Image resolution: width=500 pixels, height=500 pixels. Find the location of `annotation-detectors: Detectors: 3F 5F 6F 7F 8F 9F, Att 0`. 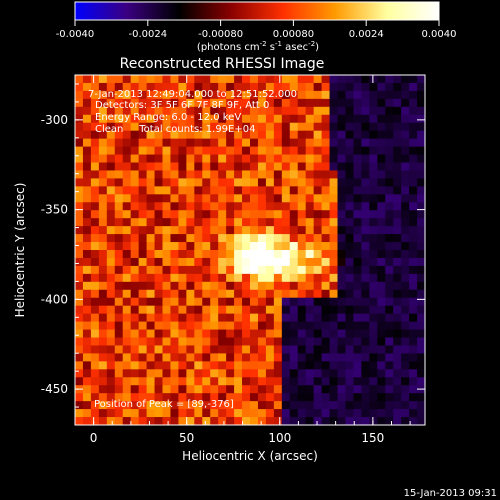

annotation-detectors: Detectors: 3F 5F 6F 7F 8F 9F, Att 0 is located at coordinates (182, 105).